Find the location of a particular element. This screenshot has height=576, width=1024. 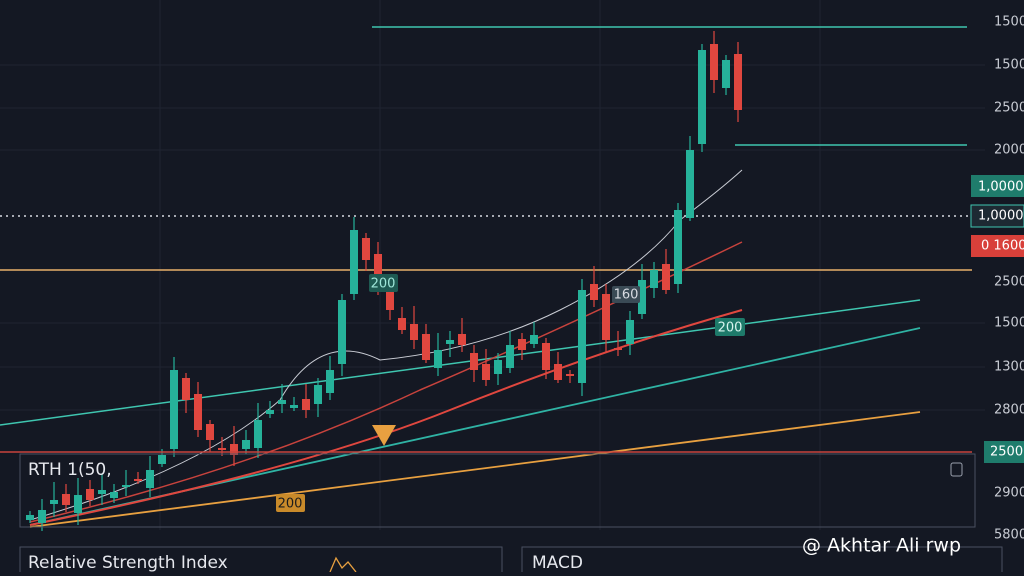

chart-label: 160 is located at coordinates (626, 295).